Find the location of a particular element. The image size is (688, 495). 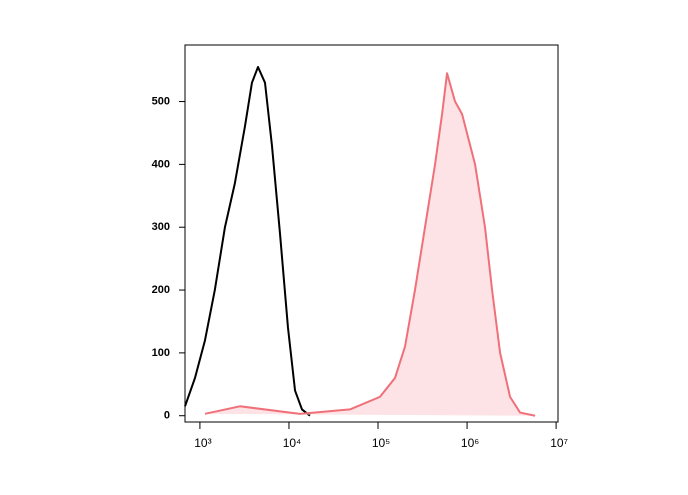

y-tick-label: 0 is located at coordinates (167, 416).